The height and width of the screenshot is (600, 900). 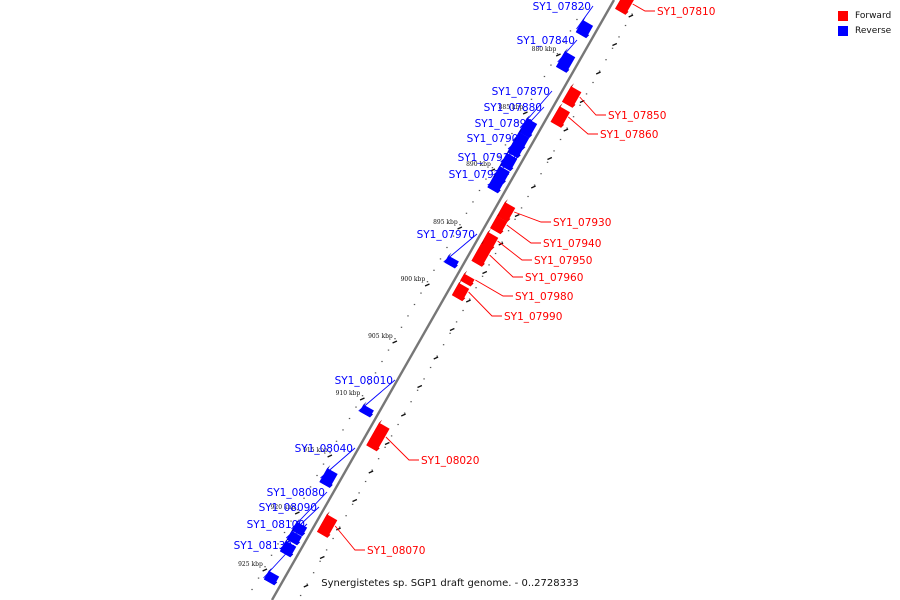 I want to click on gene-sy1-08040: SY1_08040, so click(x=325, y=465).